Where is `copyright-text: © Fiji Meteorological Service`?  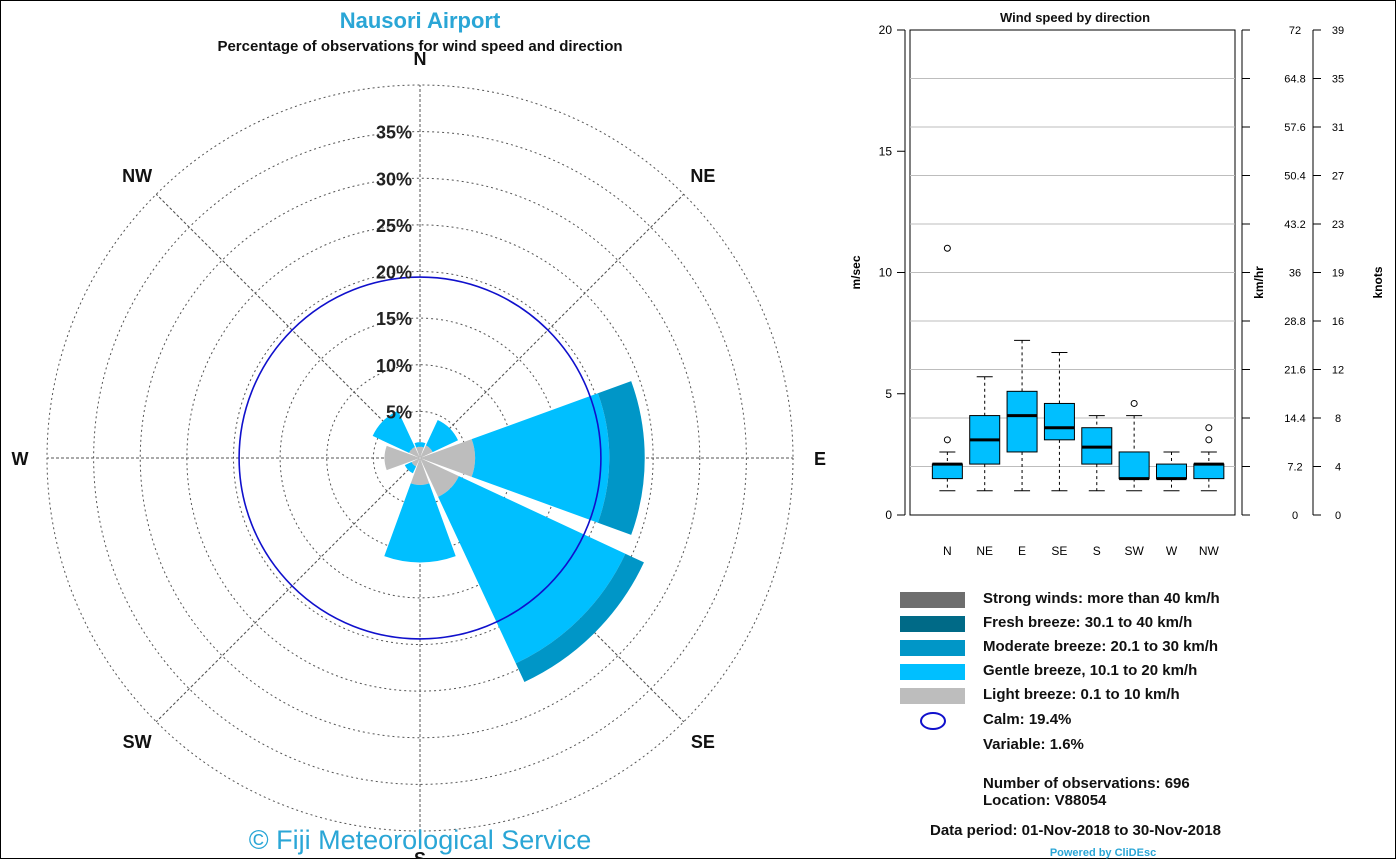 copyright-text: © Fiji Meteorological Service is located at coordinates (420, 840).